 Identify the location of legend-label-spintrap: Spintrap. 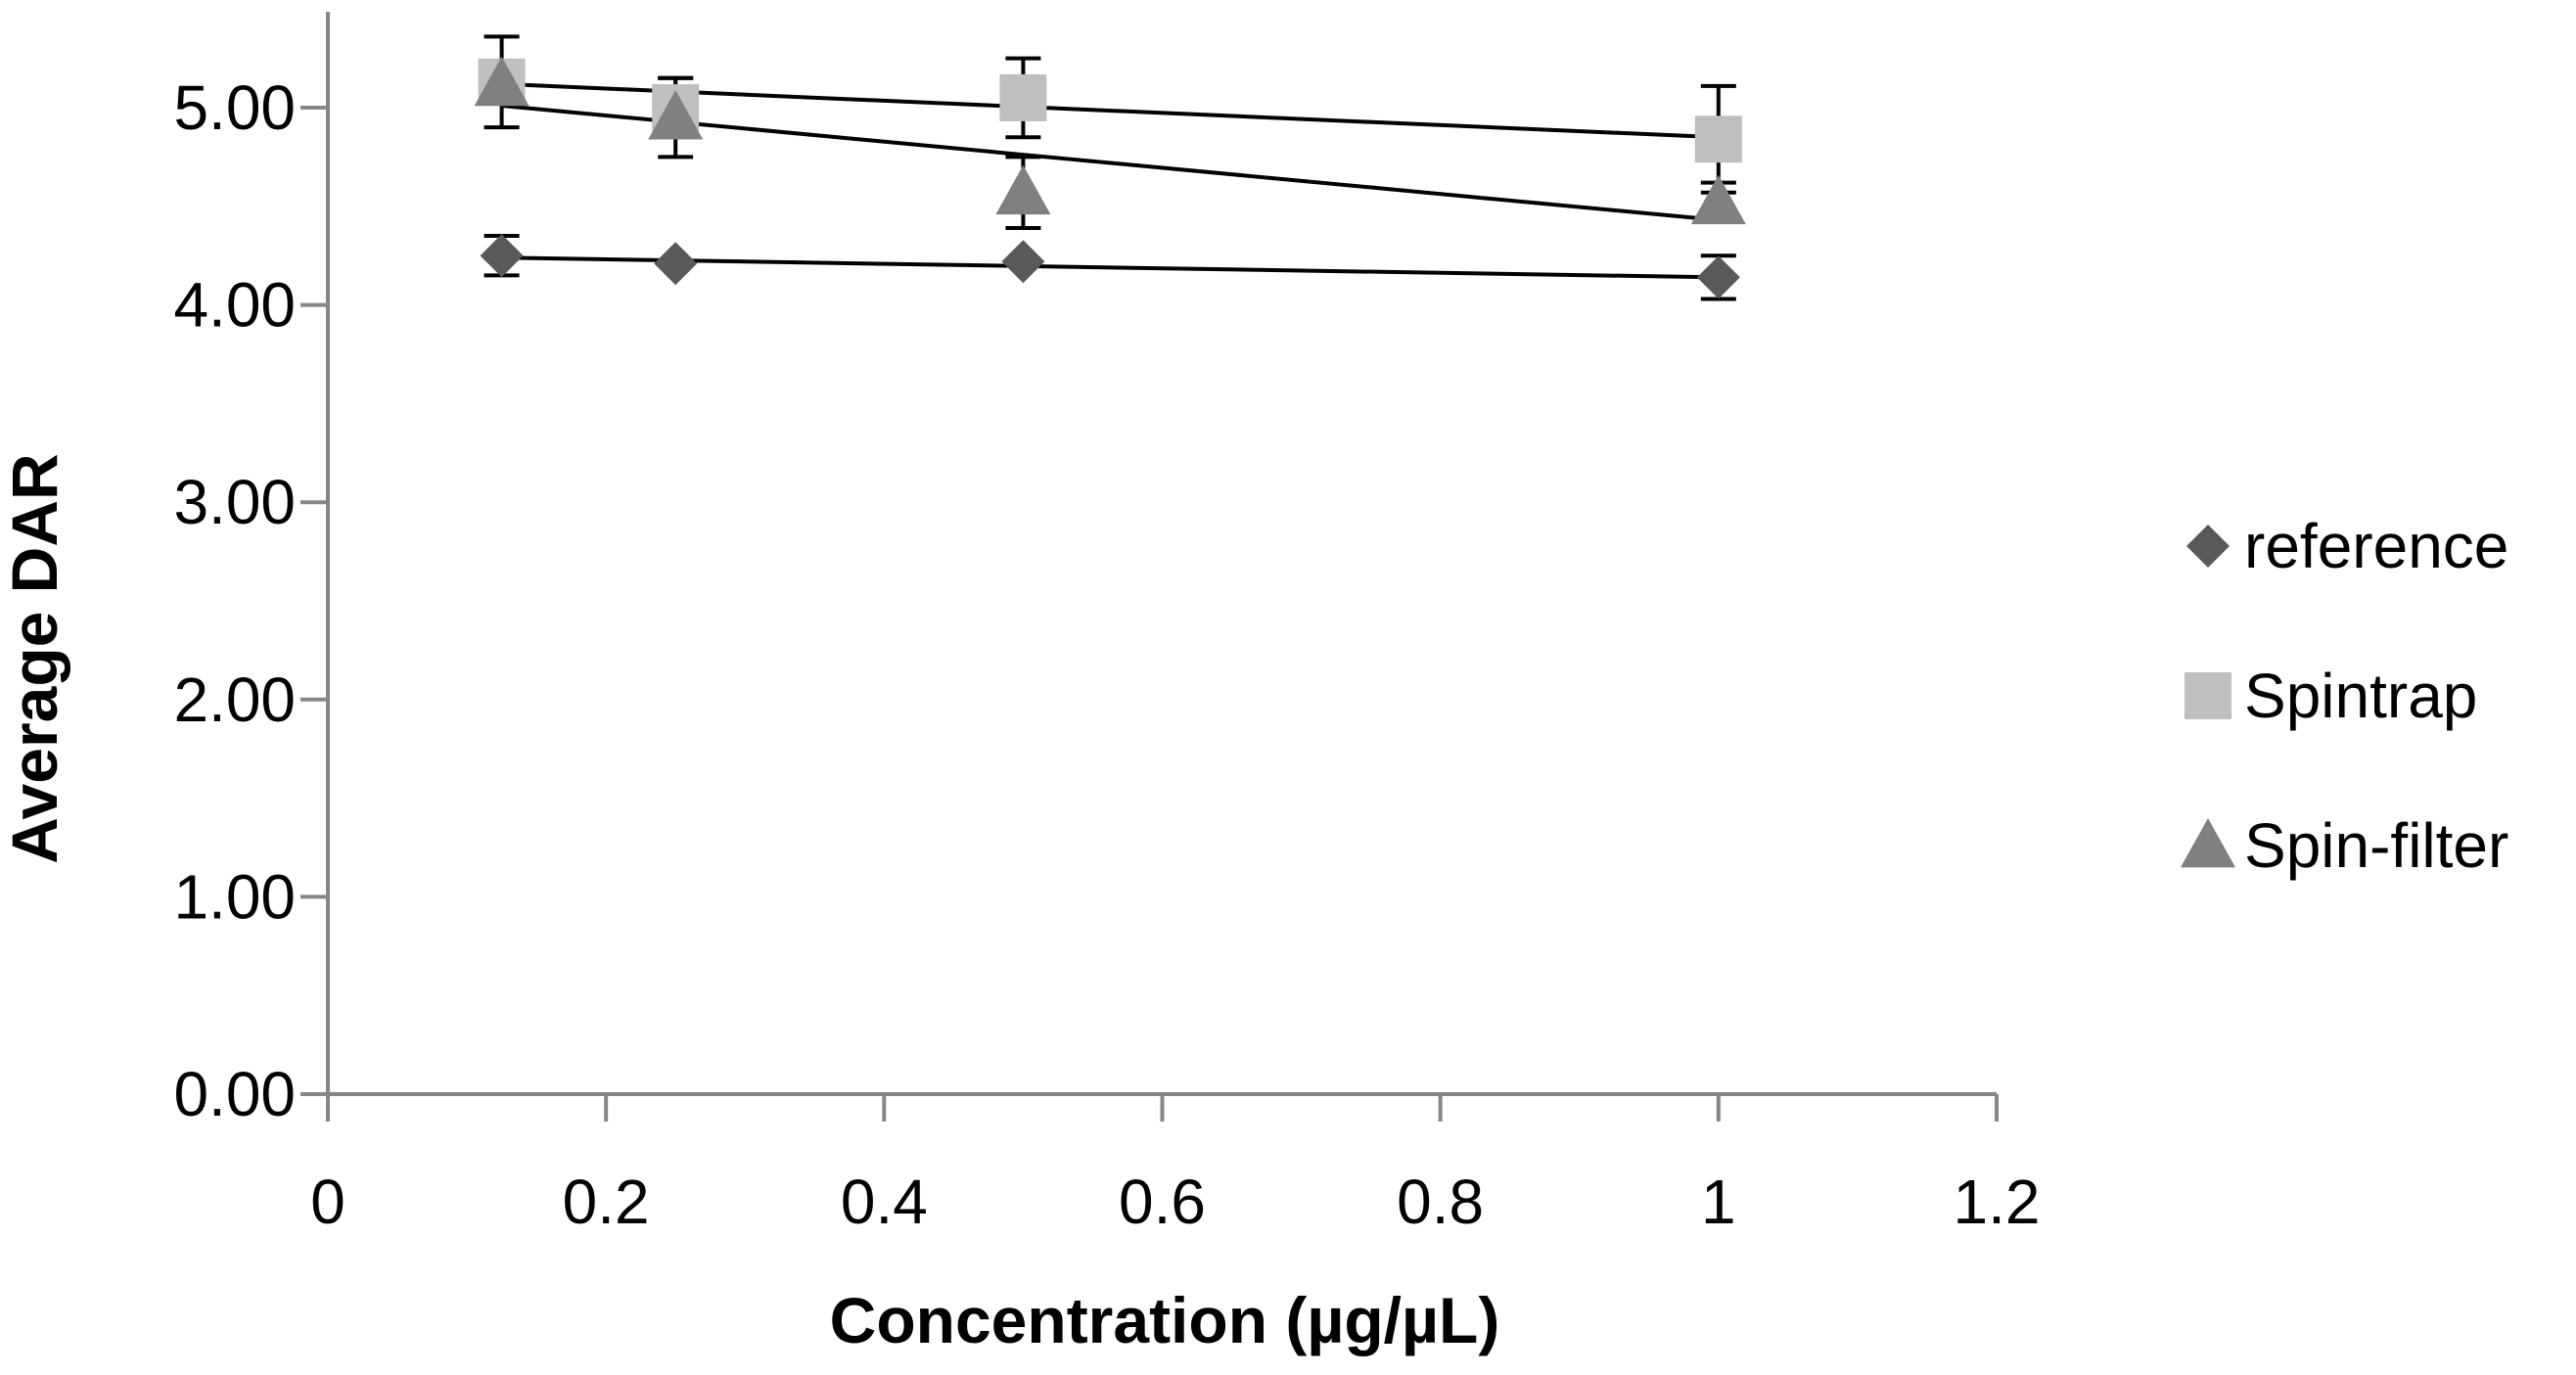
(2360, 696).